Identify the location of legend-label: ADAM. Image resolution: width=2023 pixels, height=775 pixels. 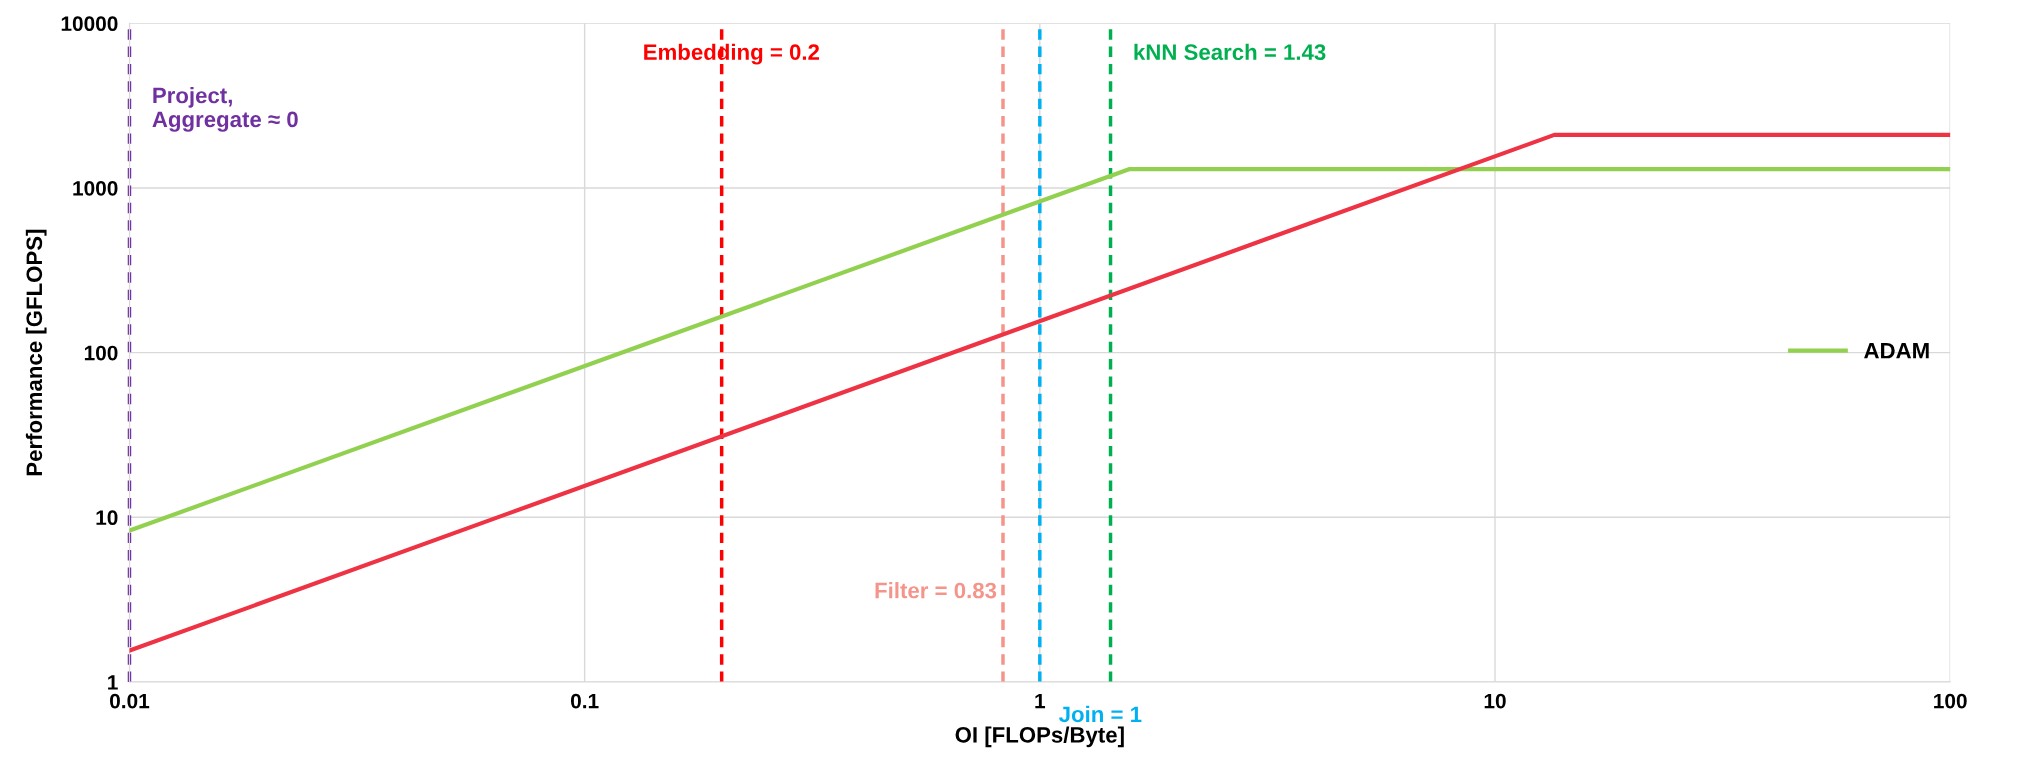
(1896, 351).